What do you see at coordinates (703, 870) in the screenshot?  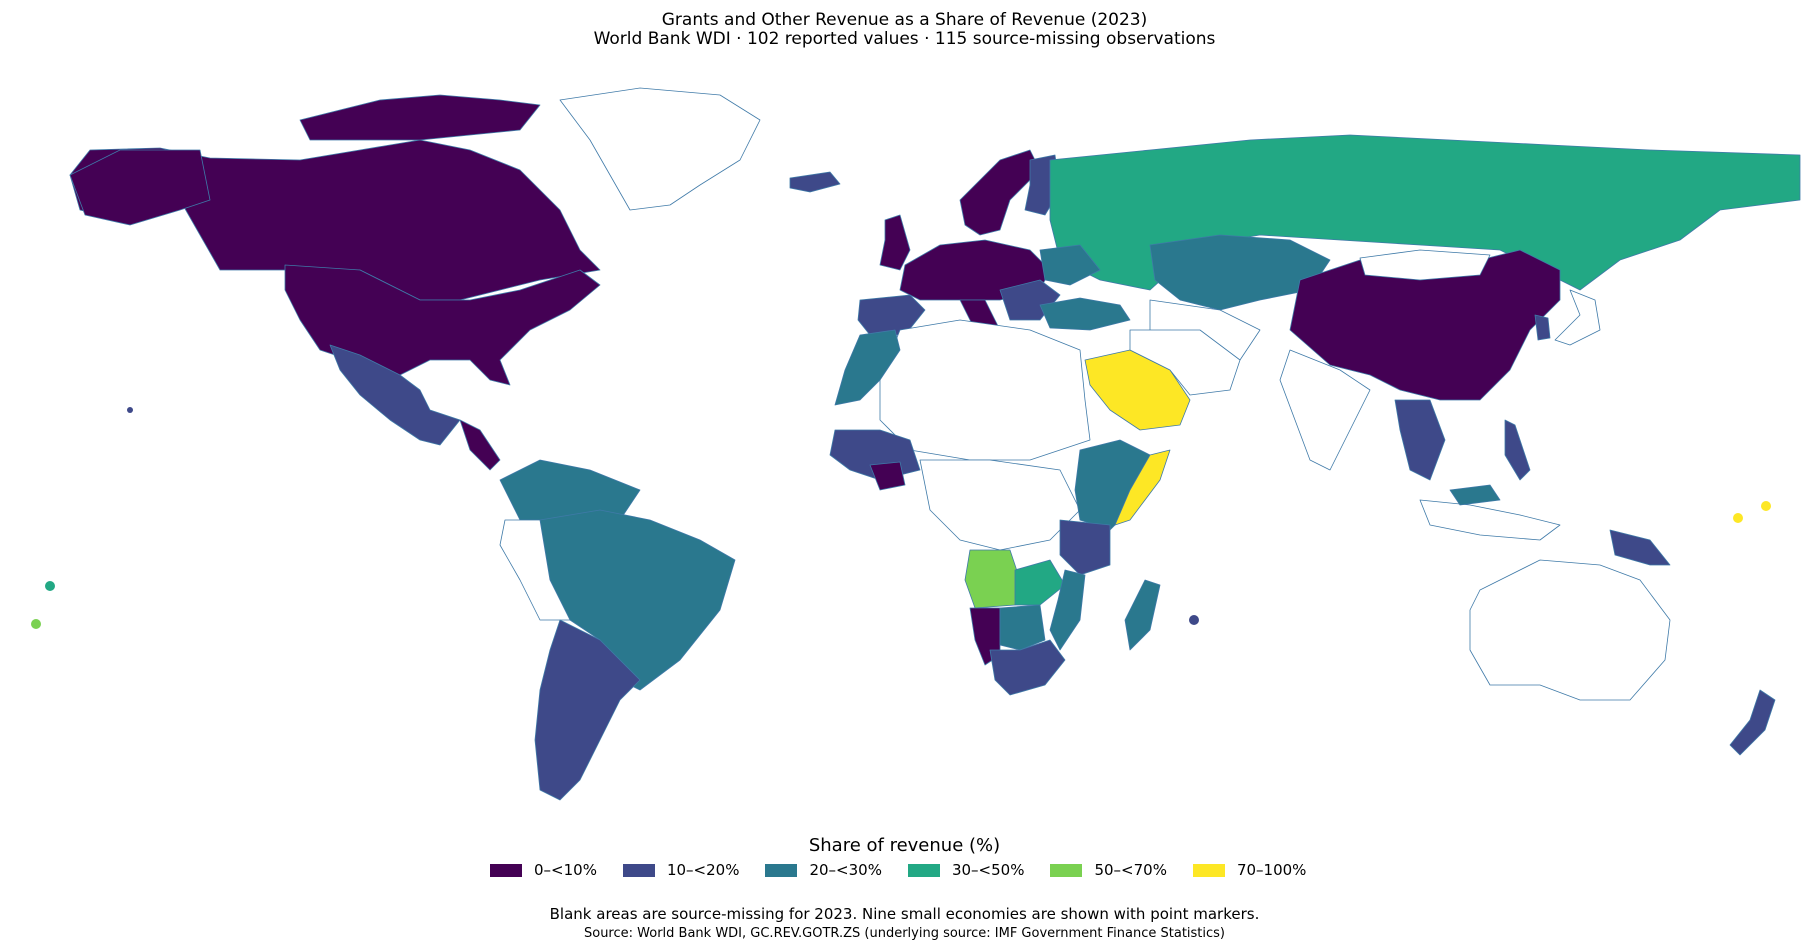 I see `legend-label: 10–<20%` at bounding box center [703, 870].